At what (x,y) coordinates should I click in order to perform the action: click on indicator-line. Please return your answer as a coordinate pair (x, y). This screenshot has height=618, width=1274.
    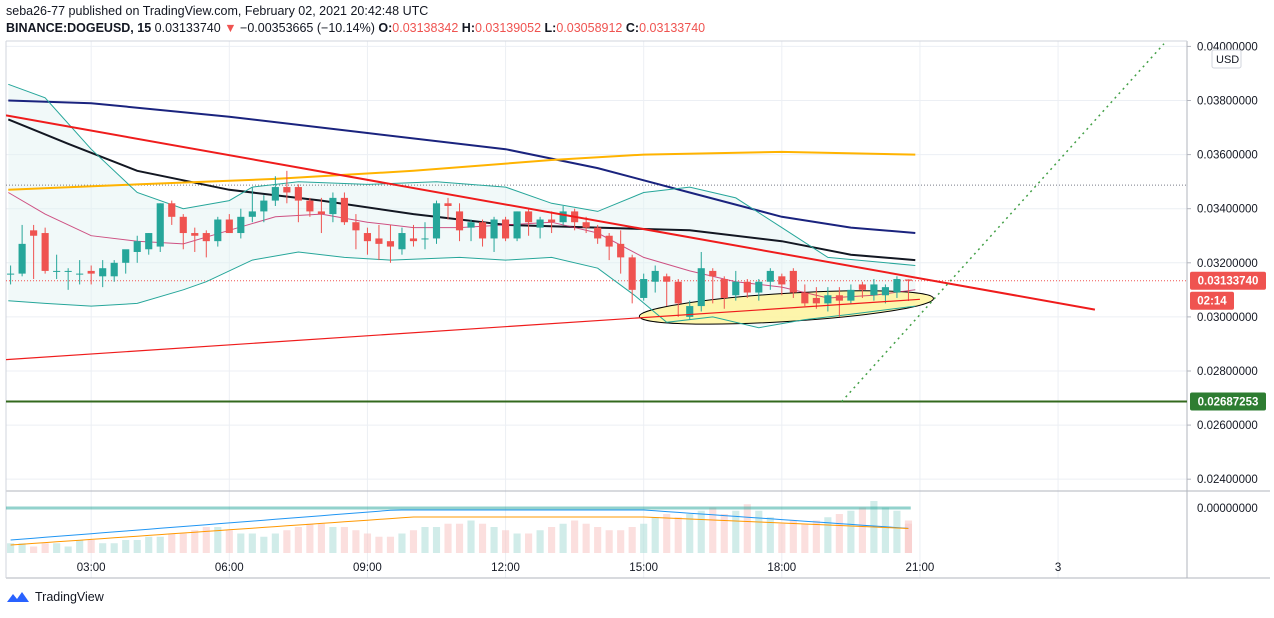
    Looking at the image, I should click on (462, 290).